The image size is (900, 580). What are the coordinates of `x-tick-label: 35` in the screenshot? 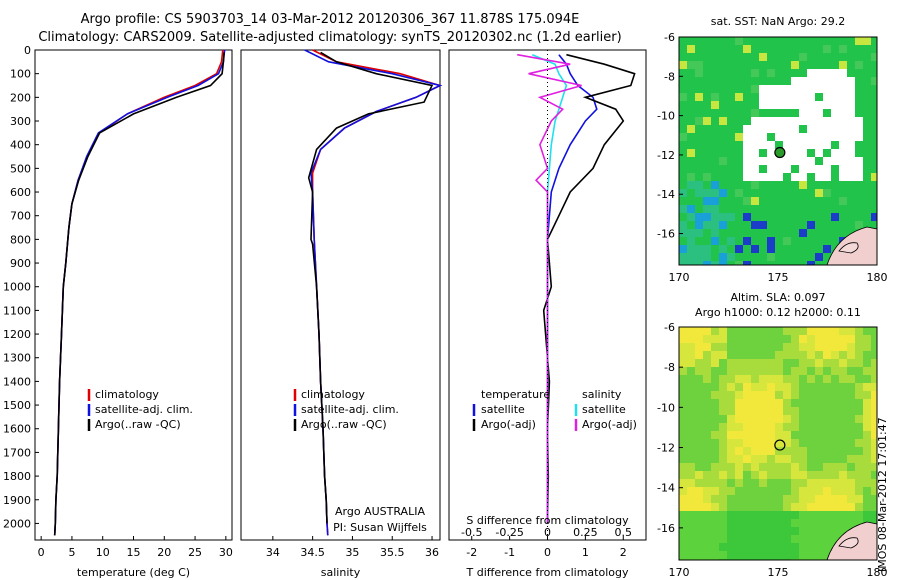 It's located at (352, 552).